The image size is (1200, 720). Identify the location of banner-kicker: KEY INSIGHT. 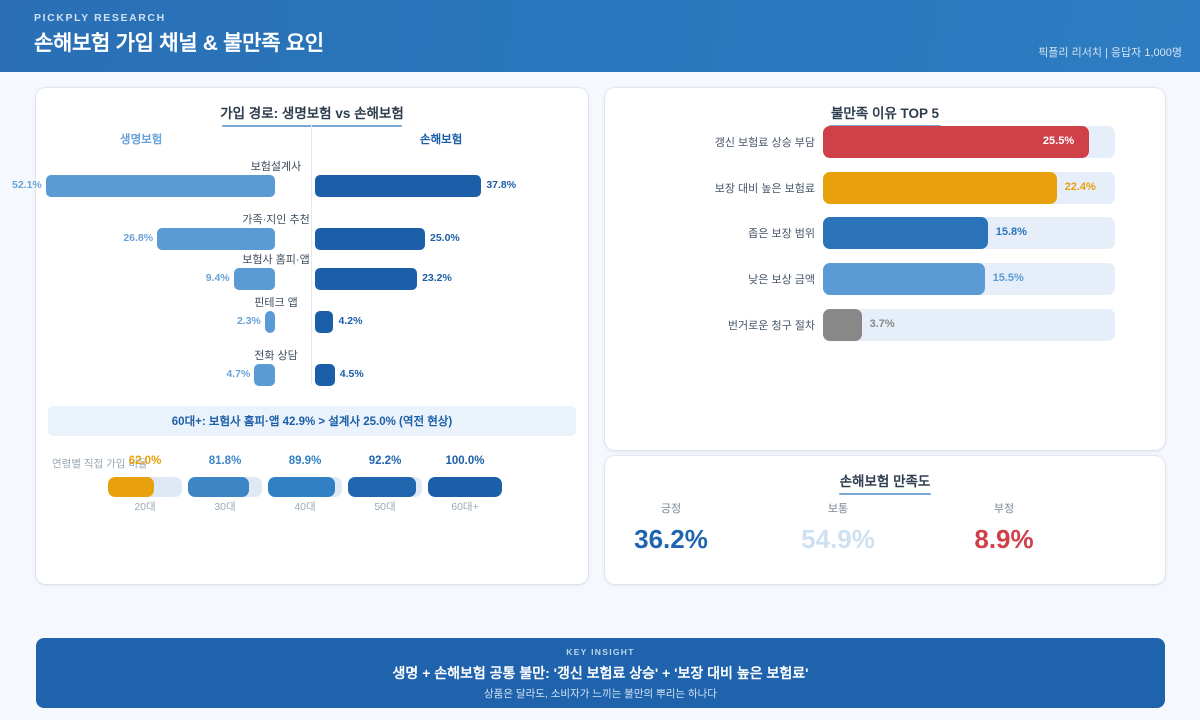
(600, 652).